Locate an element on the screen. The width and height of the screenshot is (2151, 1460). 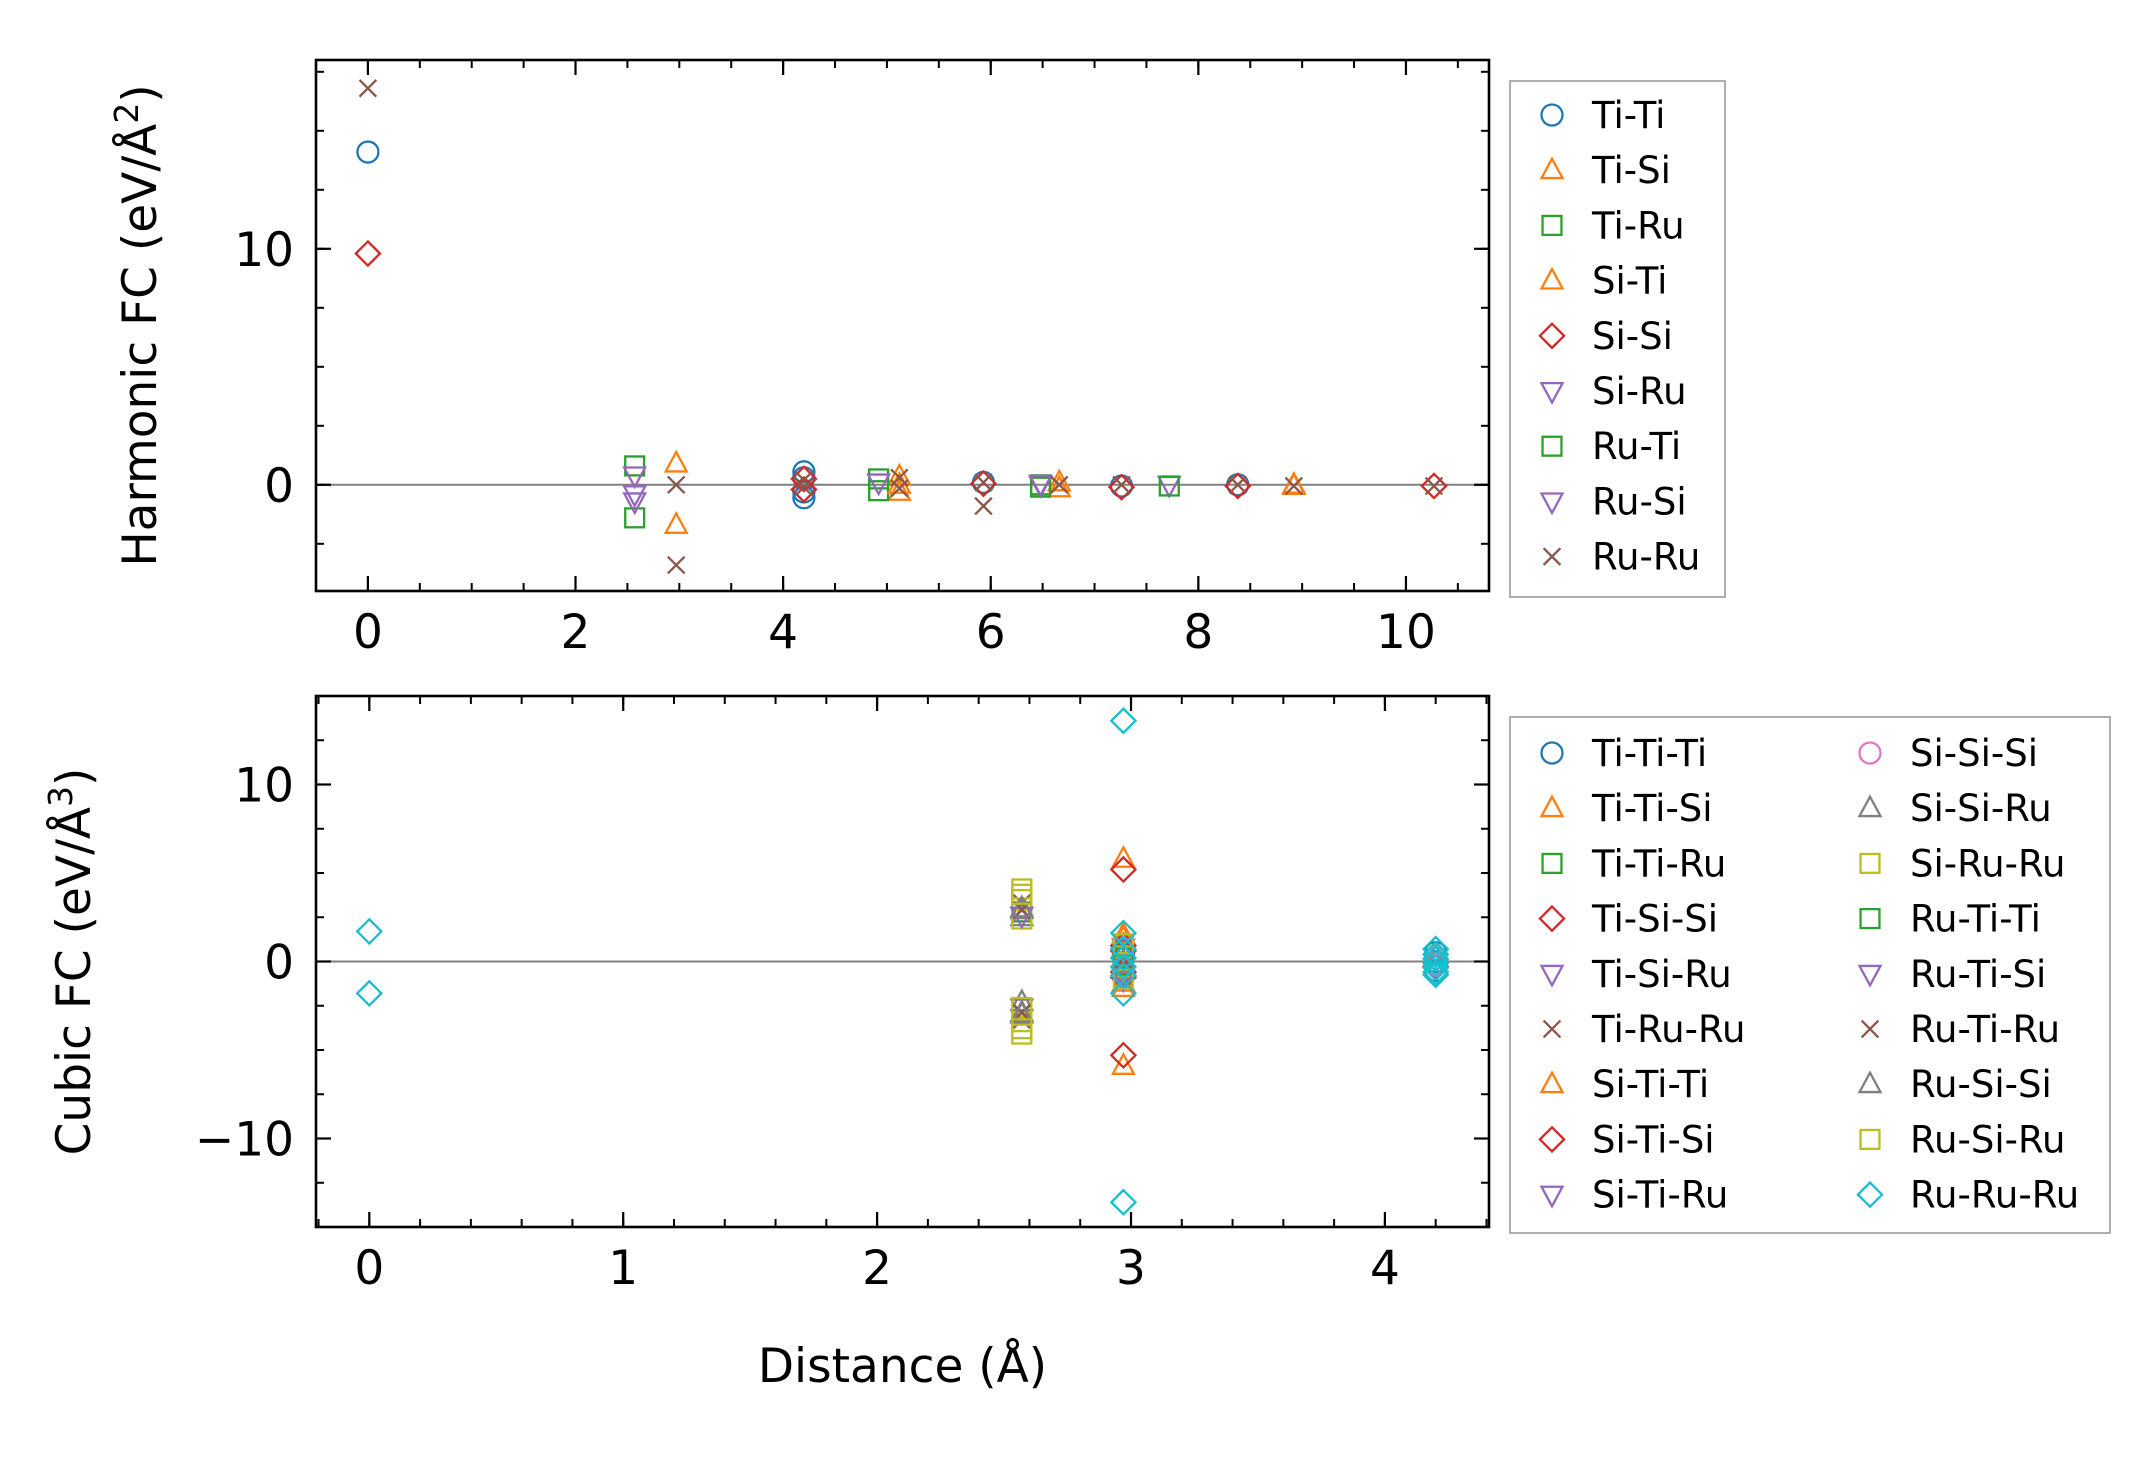
legend-item: Si-Ru is located at coordinates (1613, 391).